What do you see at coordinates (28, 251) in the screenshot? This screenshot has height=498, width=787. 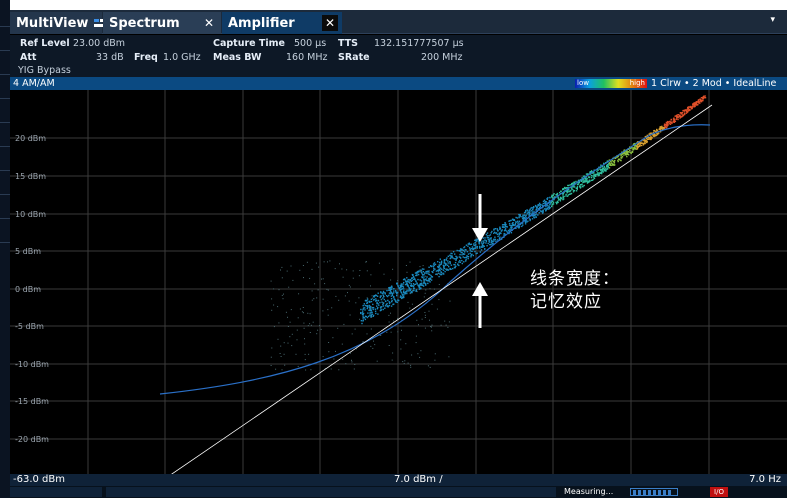 I see `y-tick-label: 5 dBm` at bounding box center [28, 251].